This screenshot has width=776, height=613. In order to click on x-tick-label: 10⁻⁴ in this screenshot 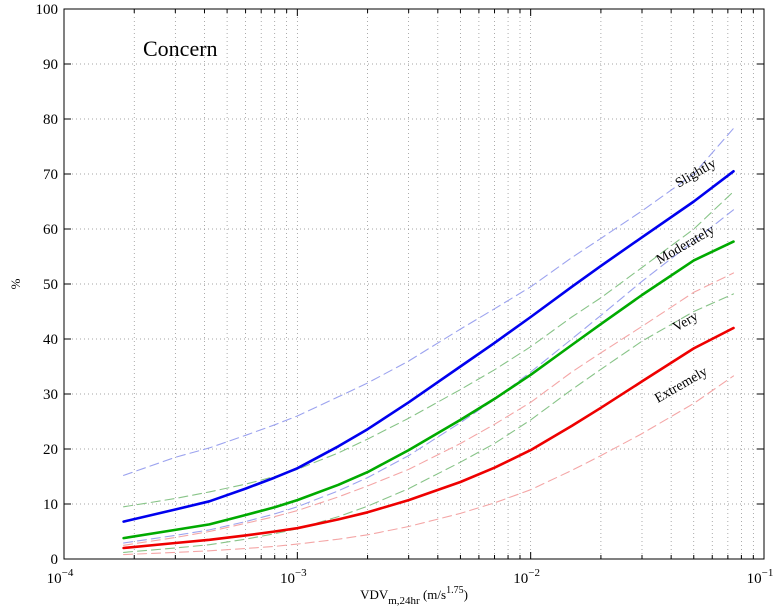, I will do `click(60, 577)`.